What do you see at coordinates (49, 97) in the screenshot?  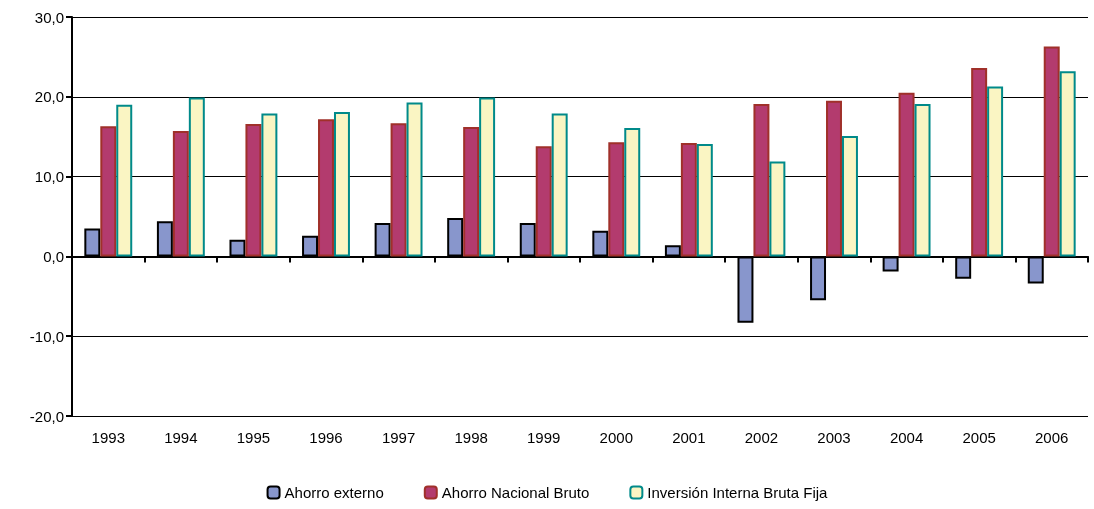 I see `y-tick-label: 20,0` at bounding box center [49, 97].